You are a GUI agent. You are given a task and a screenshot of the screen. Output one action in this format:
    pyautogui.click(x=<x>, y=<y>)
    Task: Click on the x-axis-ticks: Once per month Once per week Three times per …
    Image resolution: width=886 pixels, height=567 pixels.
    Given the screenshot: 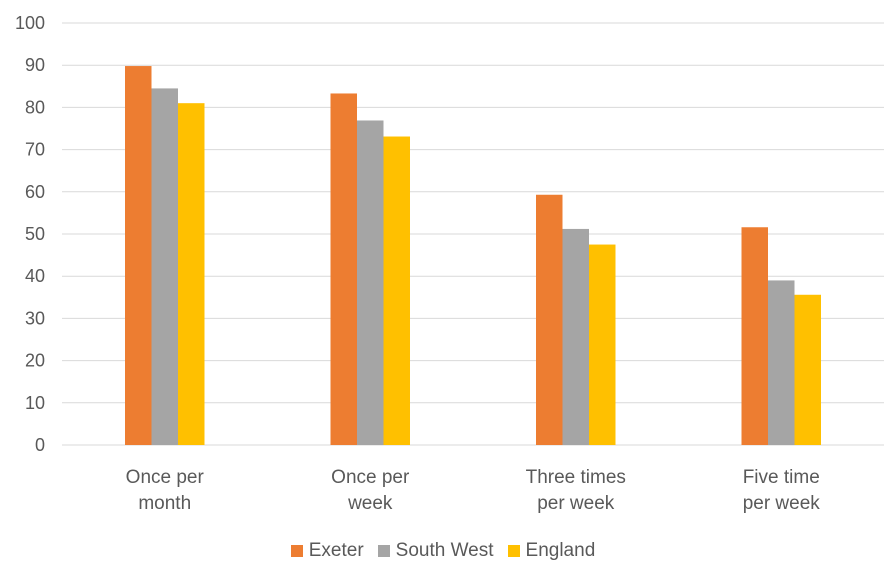 What is the action you would take?
    pyautogui.click(x=473, y=490)
    